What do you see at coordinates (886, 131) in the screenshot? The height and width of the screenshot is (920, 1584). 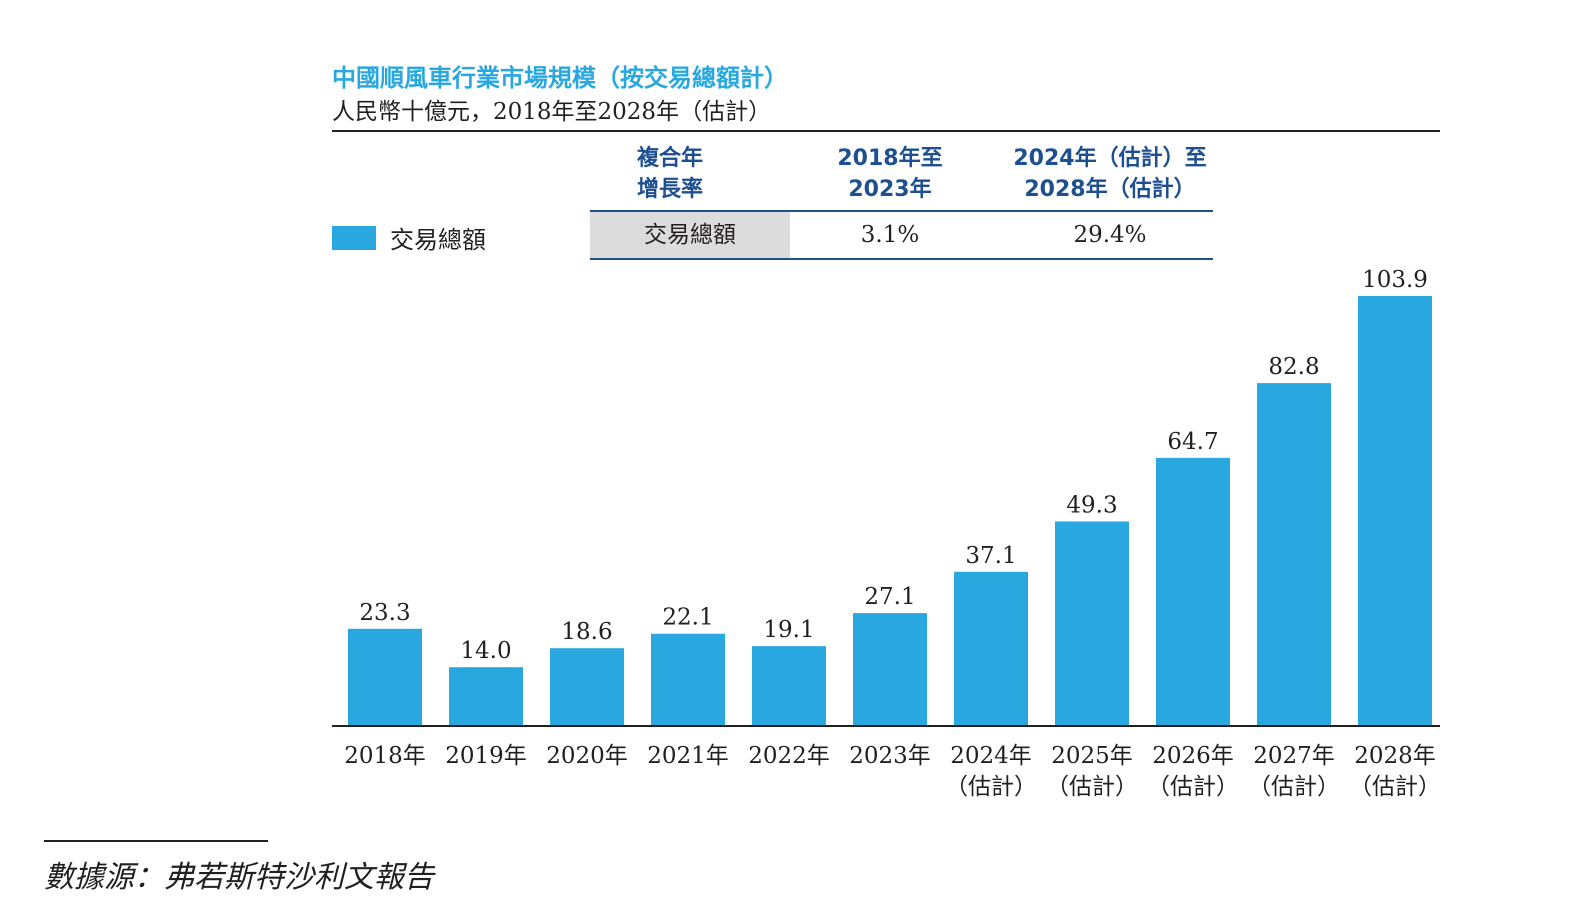 I see `top-divider` at bounding box center [886, 131].